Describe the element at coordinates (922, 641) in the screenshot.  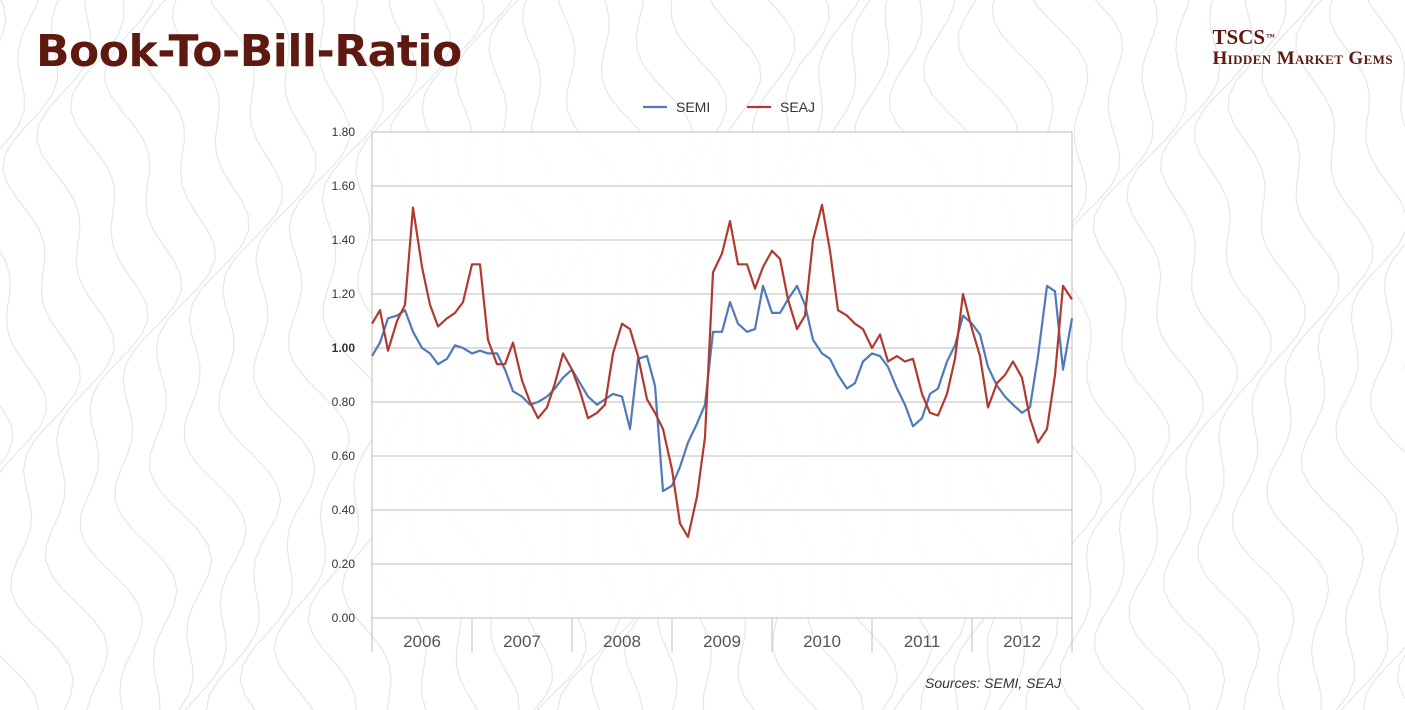
I see `x-year-label: 2011` at that location.